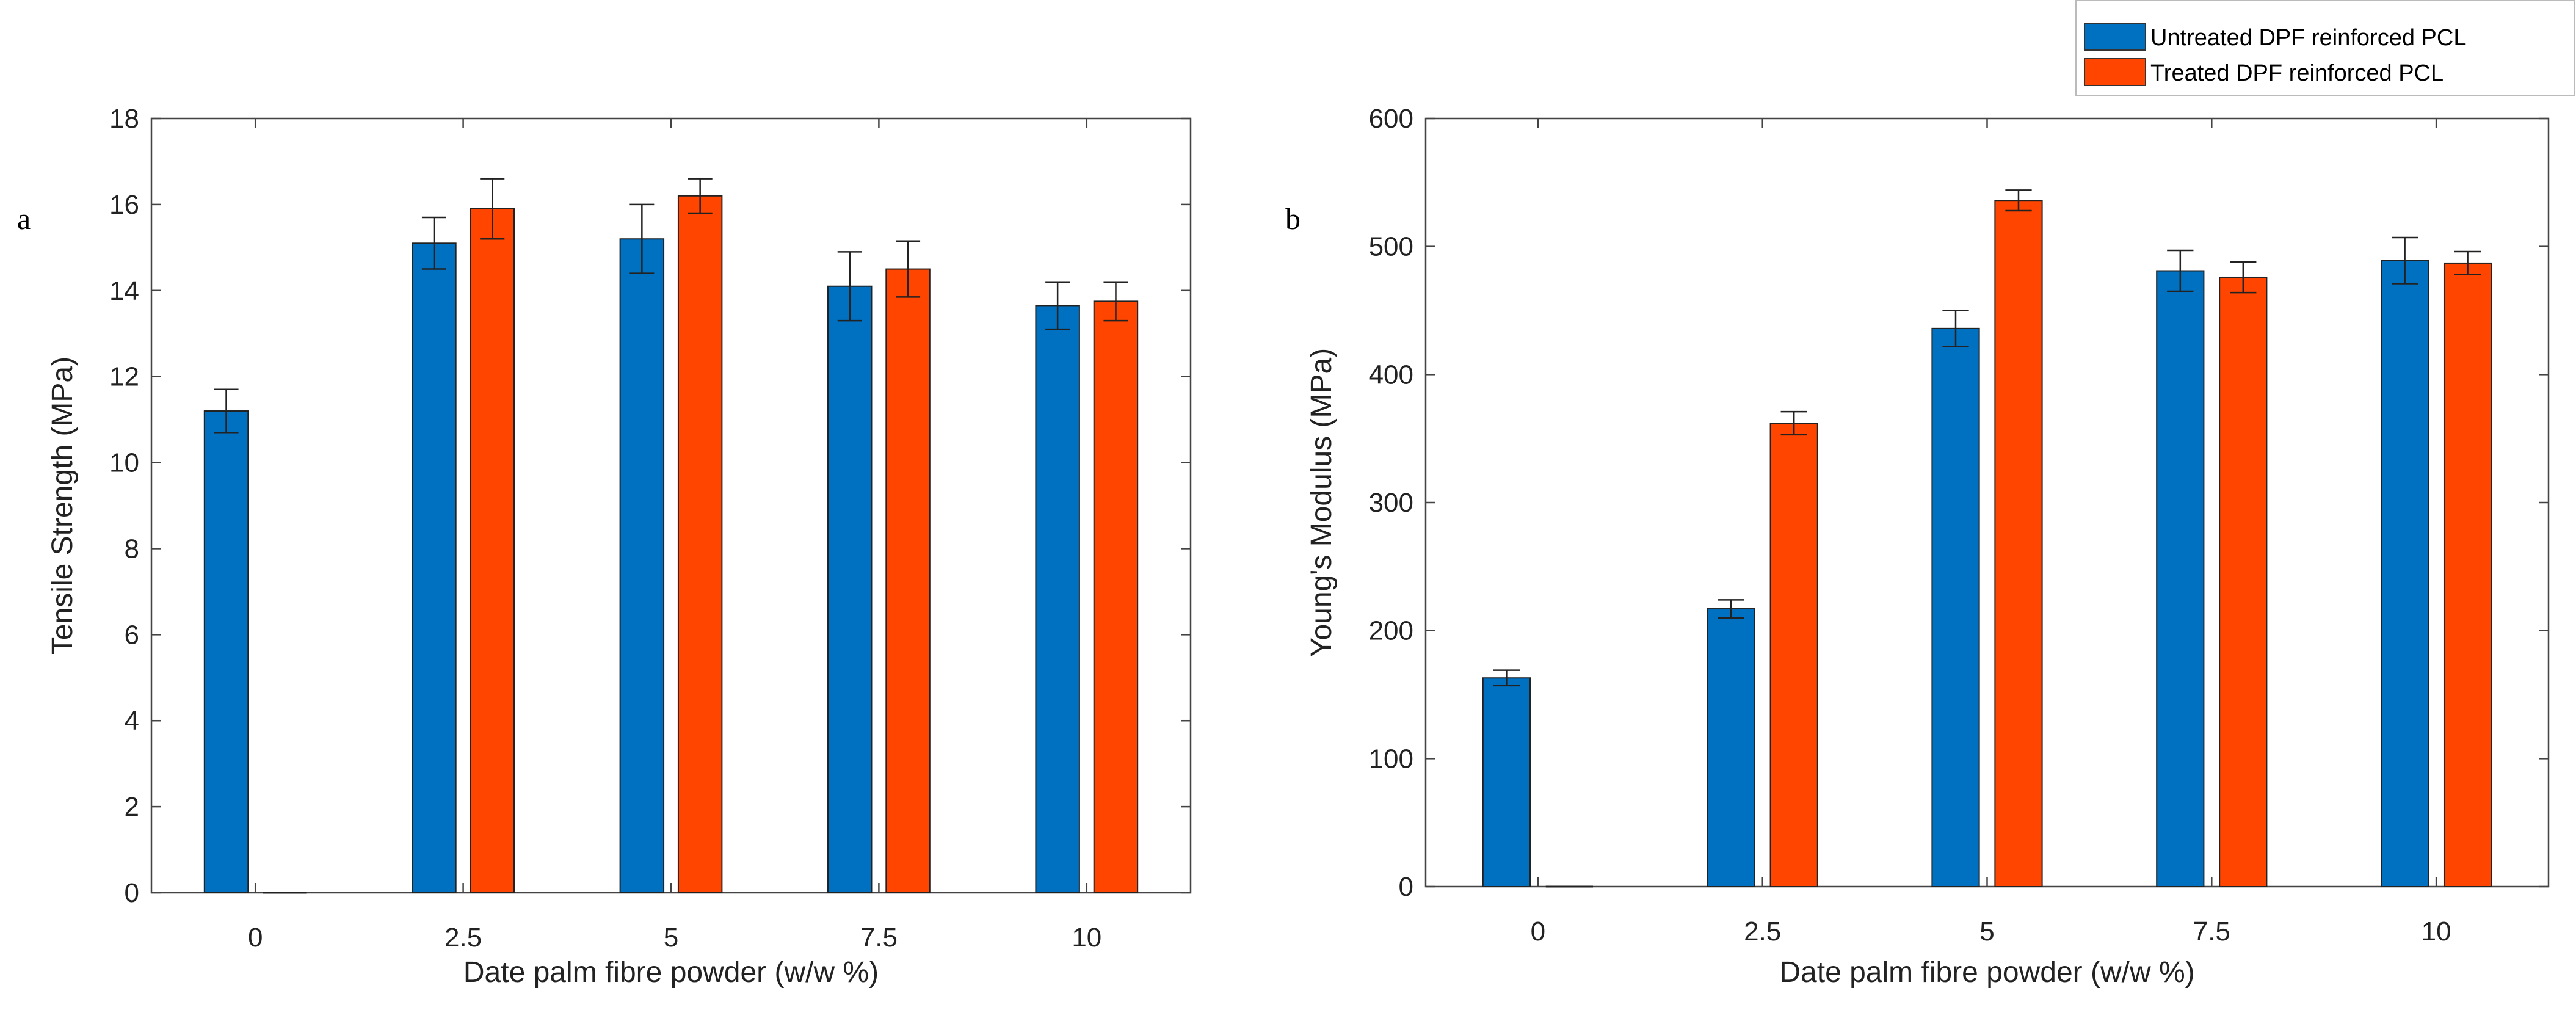 Image resolution: width=2576 pixels, height=1010 pixels. I want to click on legend-swatch-treated, so click(2115, 72).